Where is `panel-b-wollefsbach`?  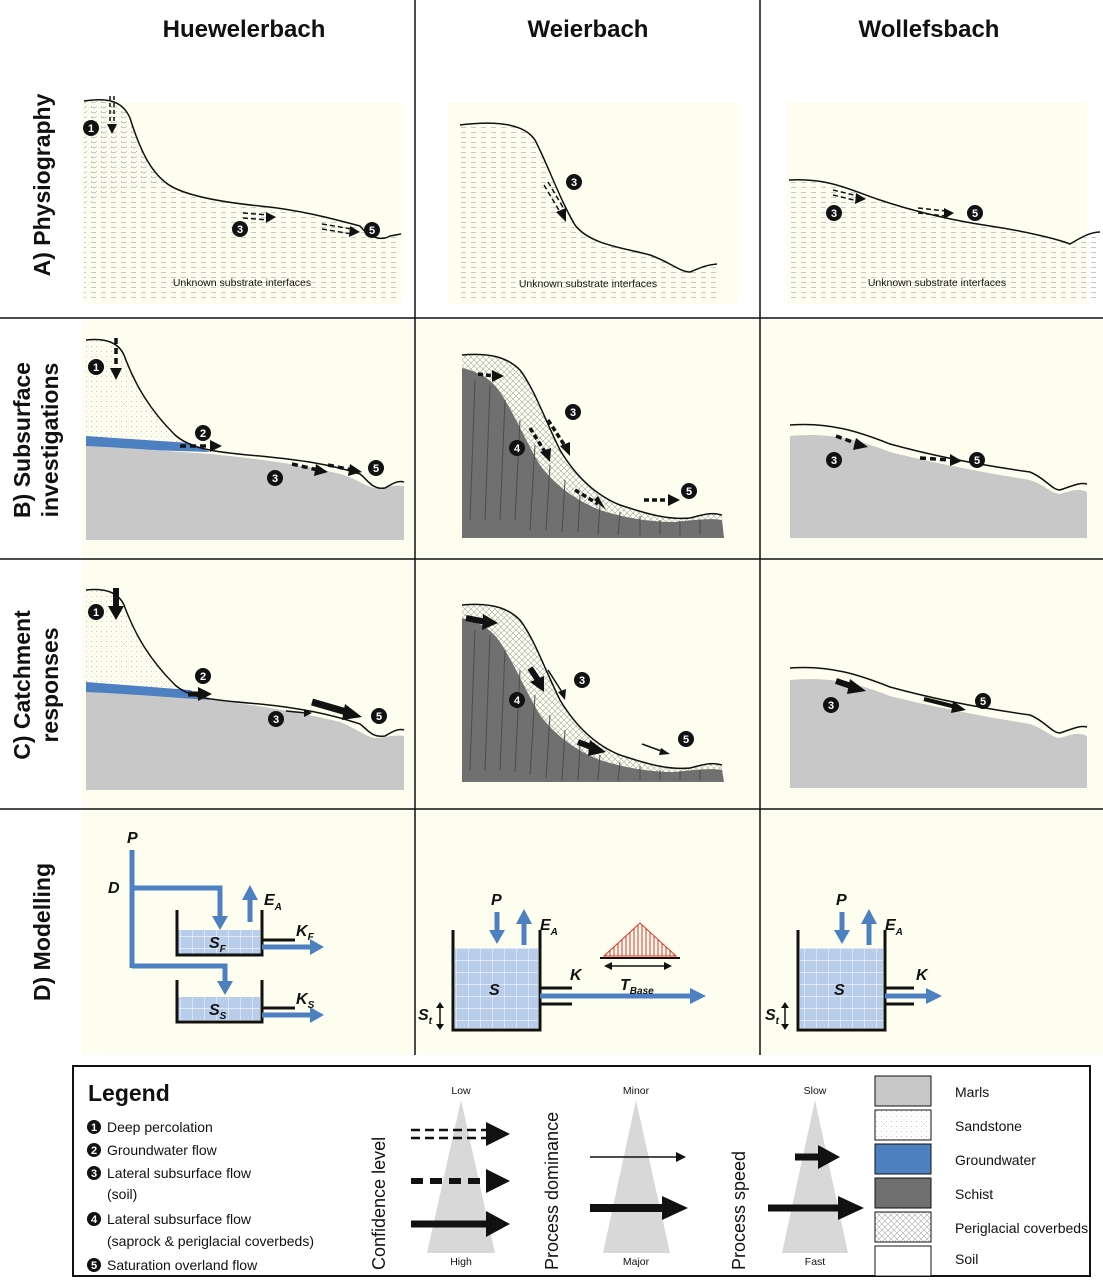 panel-b-wollefsbach is located at coordinates (938, 480).